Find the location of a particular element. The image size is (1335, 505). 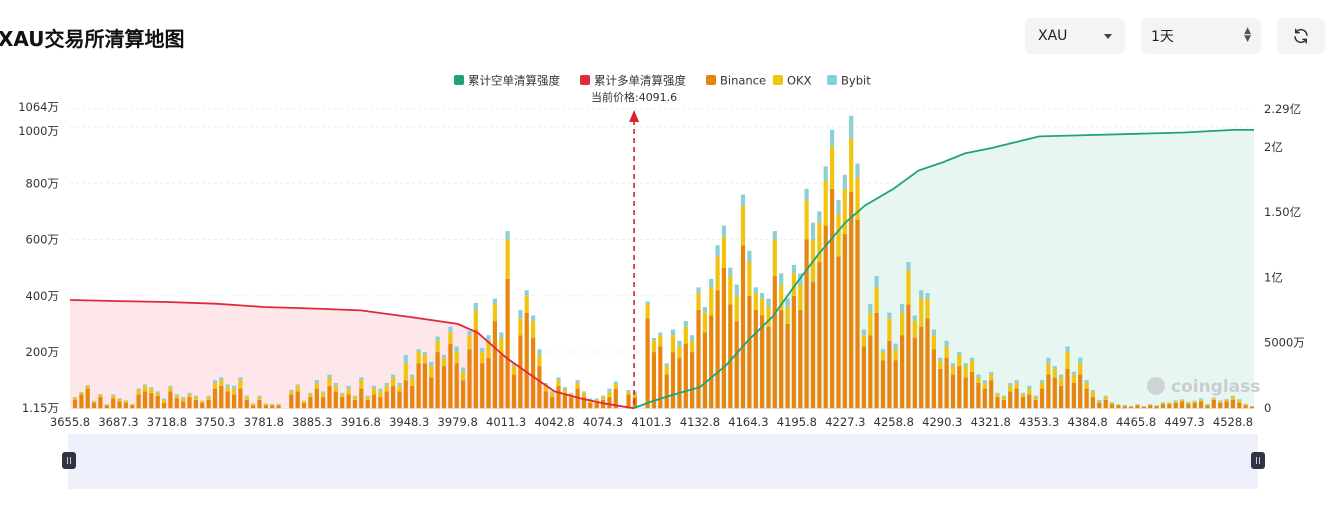

symbol-select: XAU is located at coordinates (1075, 36).